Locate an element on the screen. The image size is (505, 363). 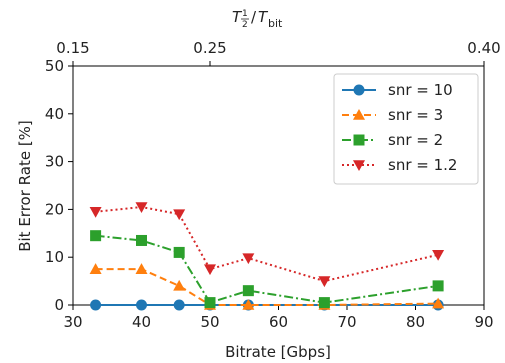
y-tick-label: 40 is located at coordinates (54, 114).